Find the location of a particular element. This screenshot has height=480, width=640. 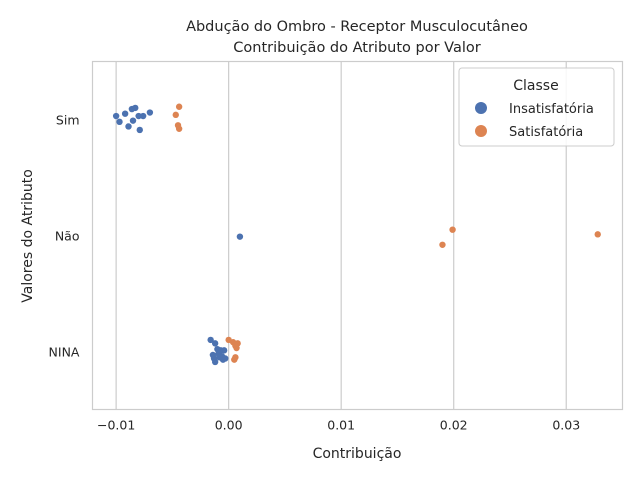

legend: Classe Insatisfatória Satisfatória is located at coordinates (536, 107).